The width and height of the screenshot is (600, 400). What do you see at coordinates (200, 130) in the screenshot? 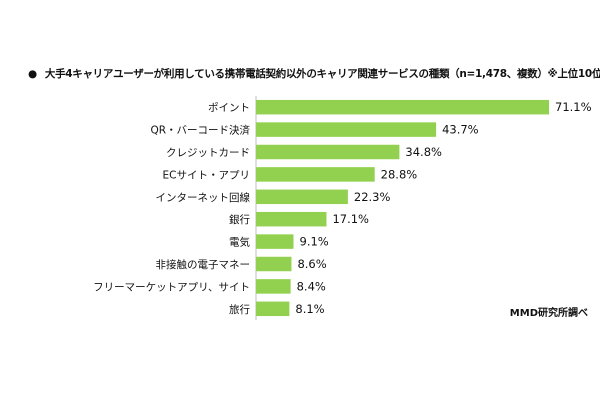
I see `category-label: QR・バーコード決済` at bounding box center [200, 130].